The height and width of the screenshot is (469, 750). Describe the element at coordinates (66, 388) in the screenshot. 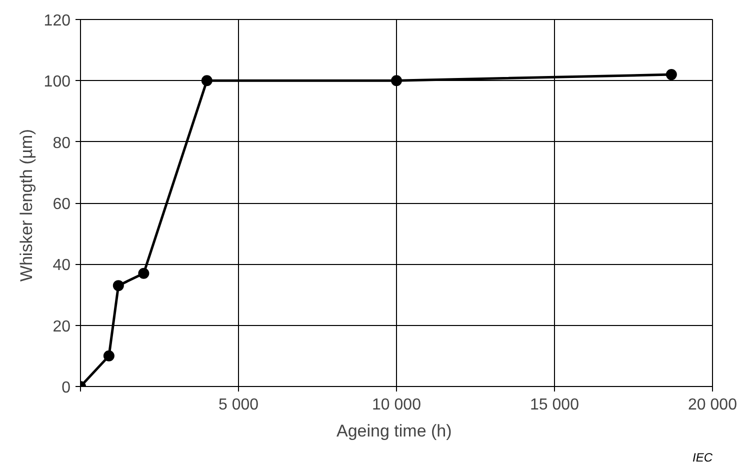

I see `y-tick-label: 0` at that location.